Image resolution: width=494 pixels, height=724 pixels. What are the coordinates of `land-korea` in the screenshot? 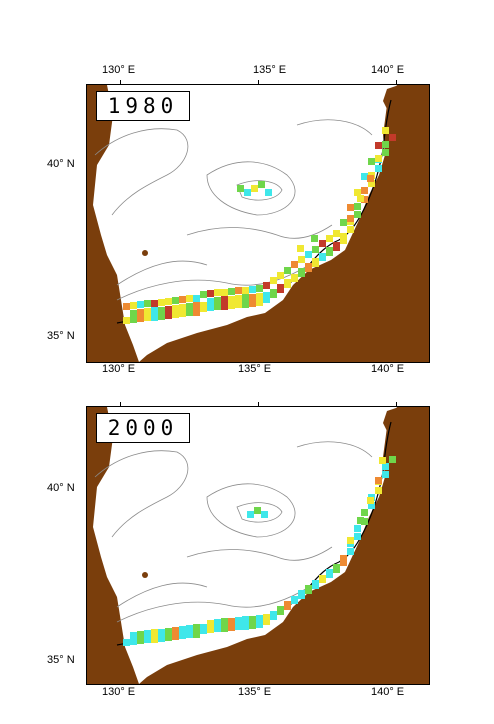 It's located at (113, 223).